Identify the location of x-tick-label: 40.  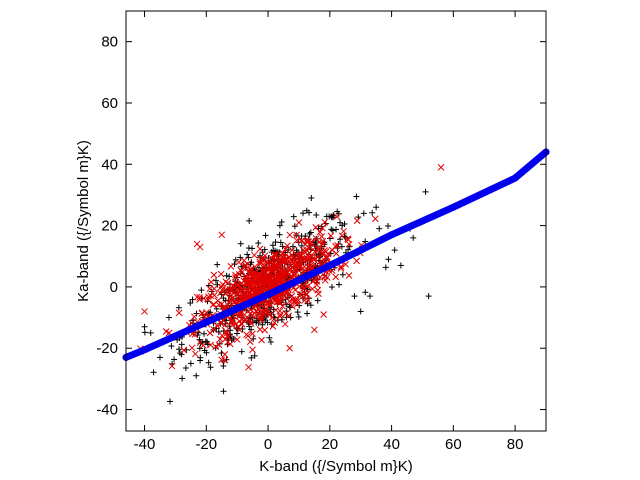
(391, 444).